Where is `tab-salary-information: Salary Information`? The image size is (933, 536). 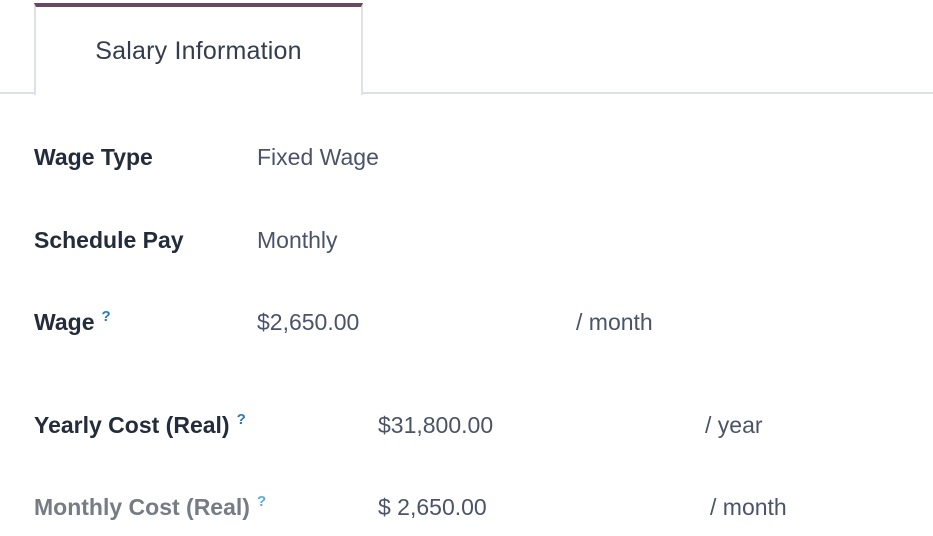 tab-salary-information: Salary Information is located at coordinates (198, 49).